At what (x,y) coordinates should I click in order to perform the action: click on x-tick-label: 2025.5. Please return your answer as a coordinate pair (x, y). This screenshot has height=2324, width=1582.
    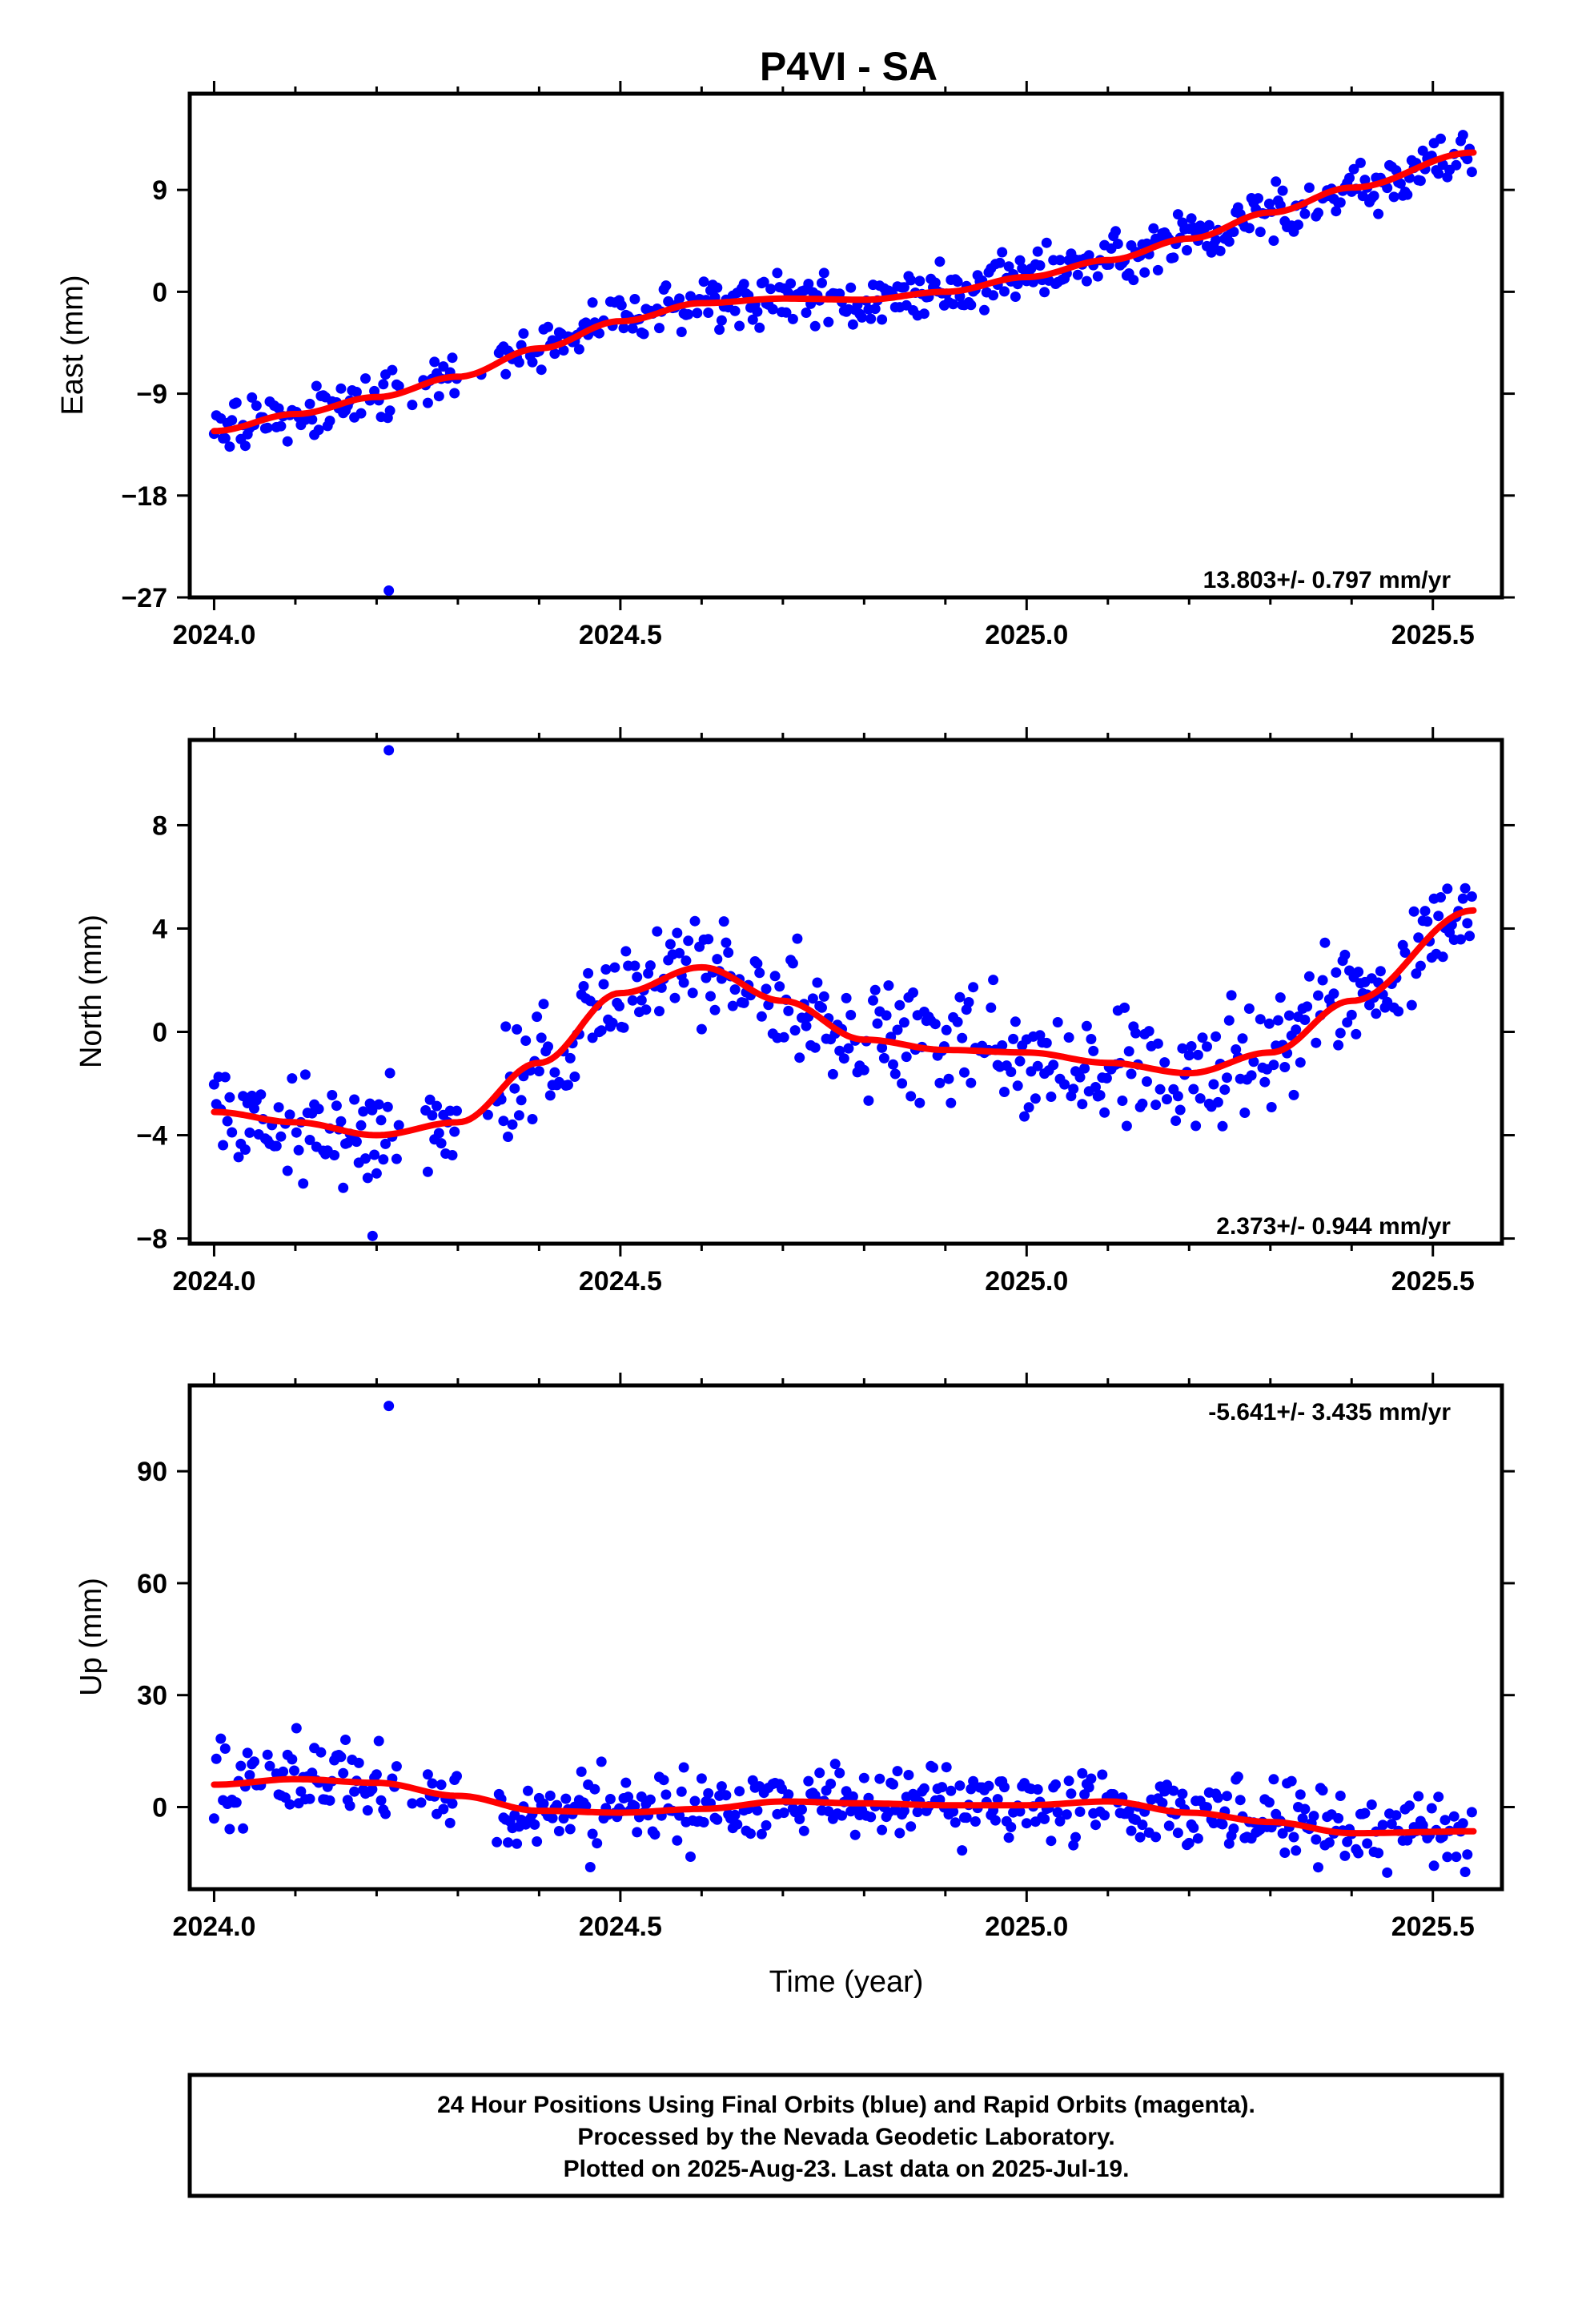
    Looking at the image, I should click on (1433, 635).